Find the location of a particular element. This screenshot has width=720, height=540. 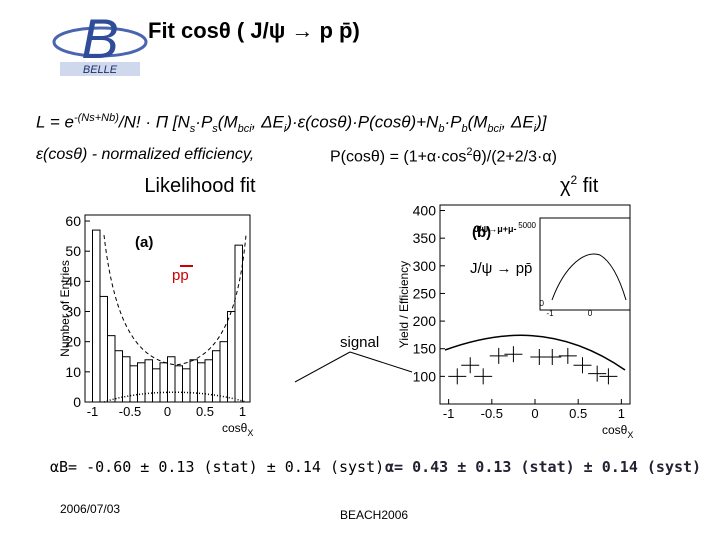

y-tick-label: 10 is located at coordinates (73, 372).